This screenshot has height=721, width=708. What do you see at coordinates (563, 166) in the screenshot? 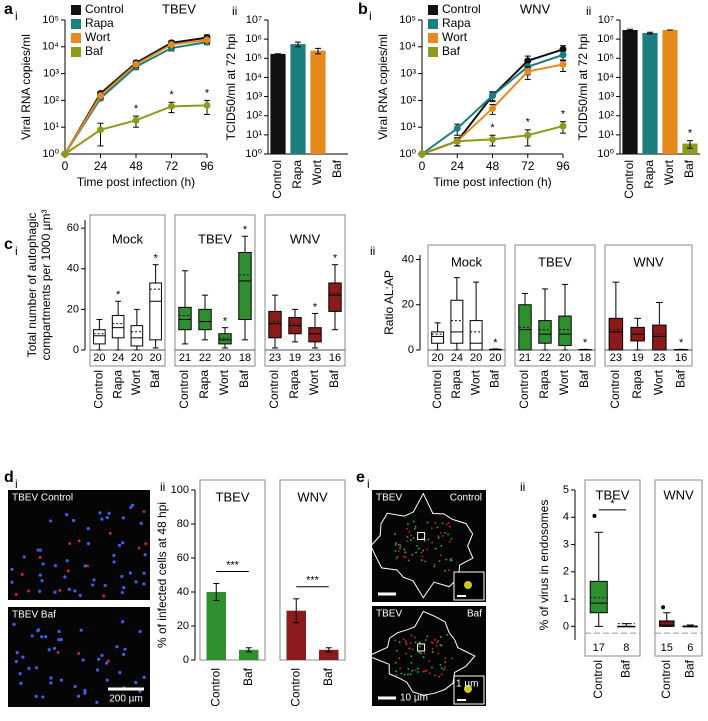
I see `x-tick-label: 96` at bounding box center [563, 166].